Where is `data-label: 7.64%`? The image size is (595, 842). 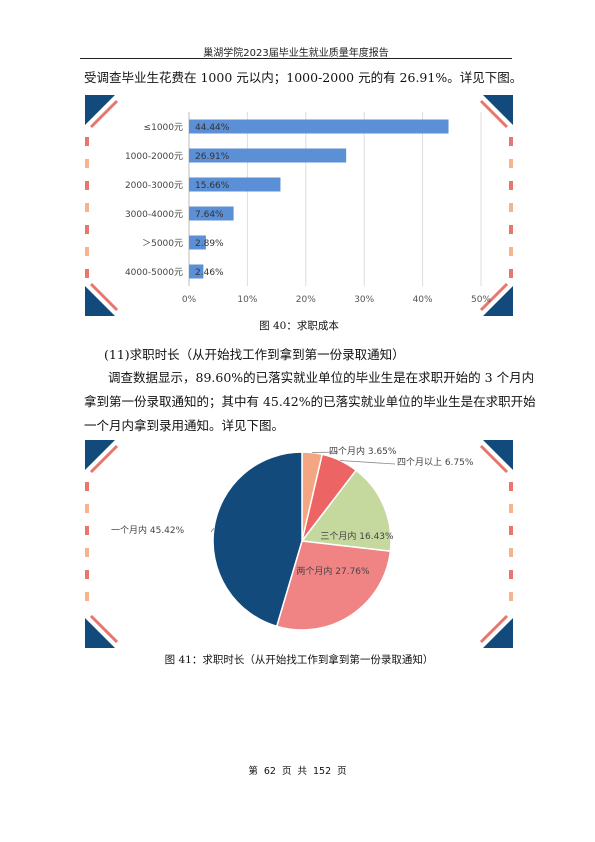 data-label: 7.64% is located at coordinates (209, 215).